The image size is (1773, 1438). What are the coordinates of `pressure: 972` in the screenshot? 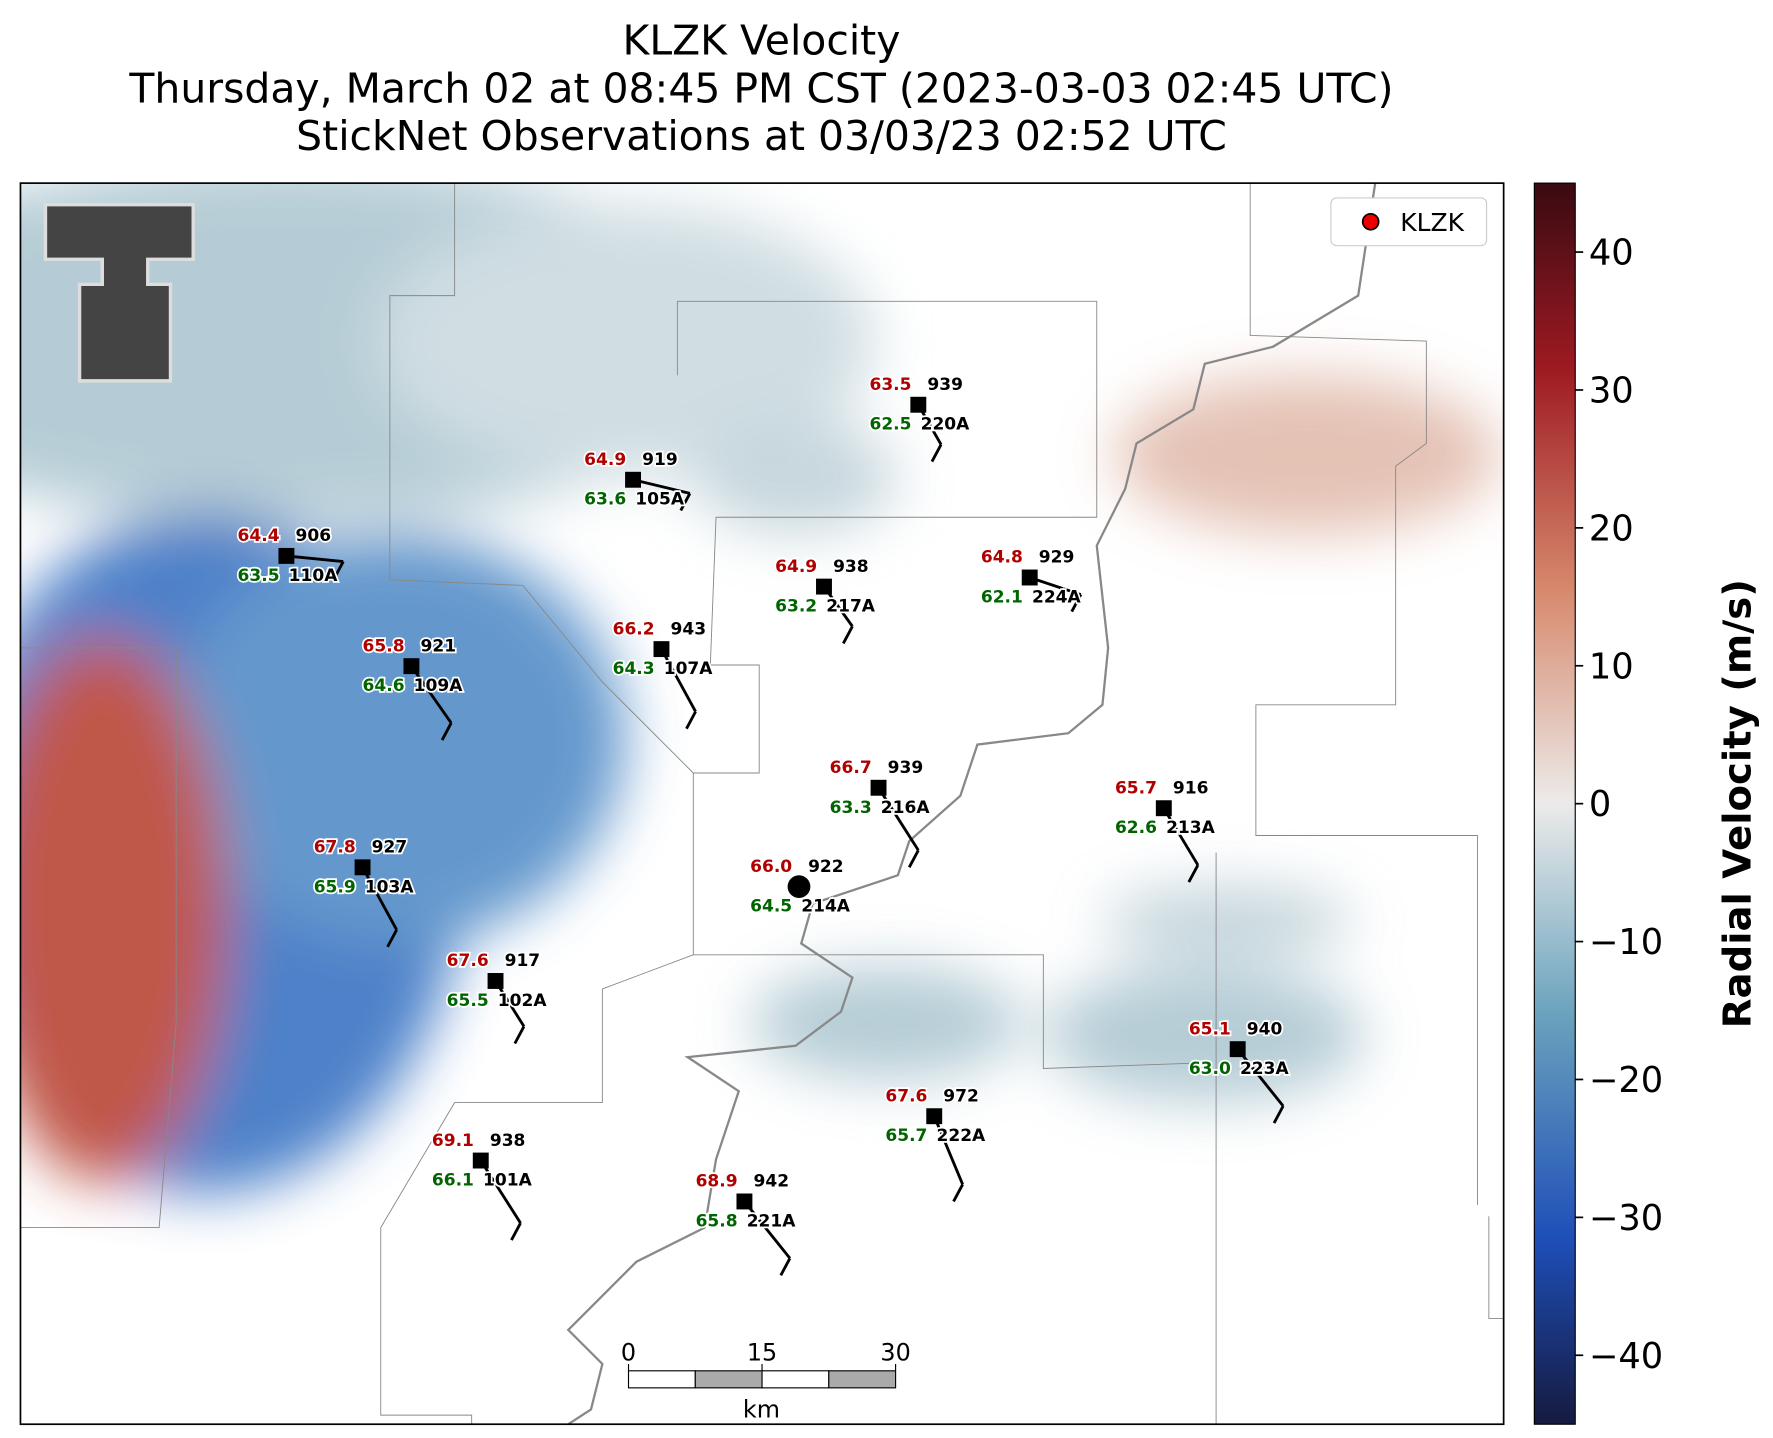 It's located at (961, 1096).